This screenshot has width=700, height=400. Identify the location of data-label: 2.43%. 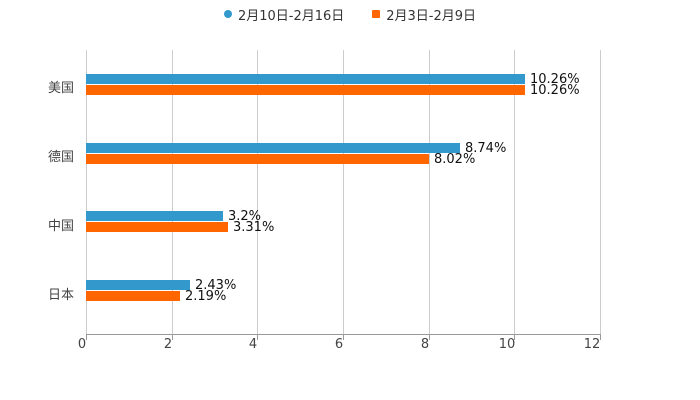
(216, 285).